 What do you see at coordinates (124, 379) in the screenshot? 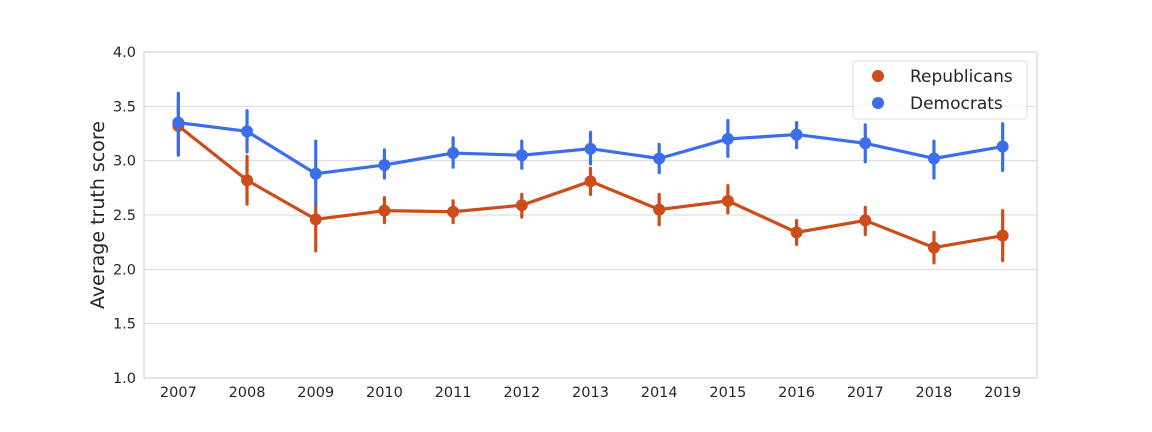
I see `y-tick-label: 1.0` at bounding box center [124, 379].